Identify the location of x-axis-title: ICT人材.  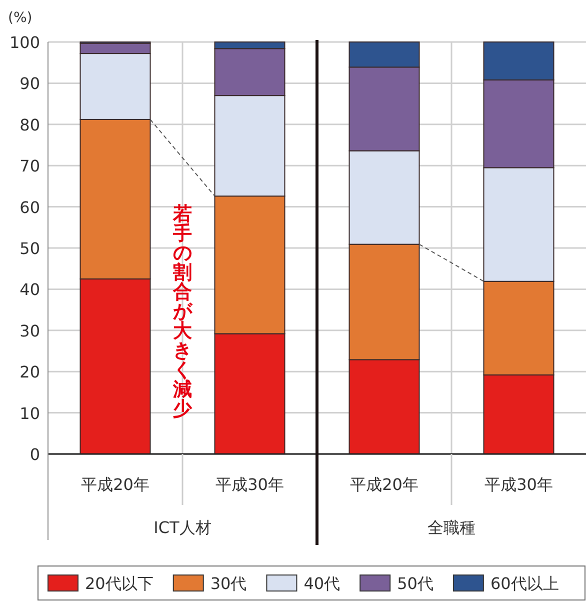
(183, 527).